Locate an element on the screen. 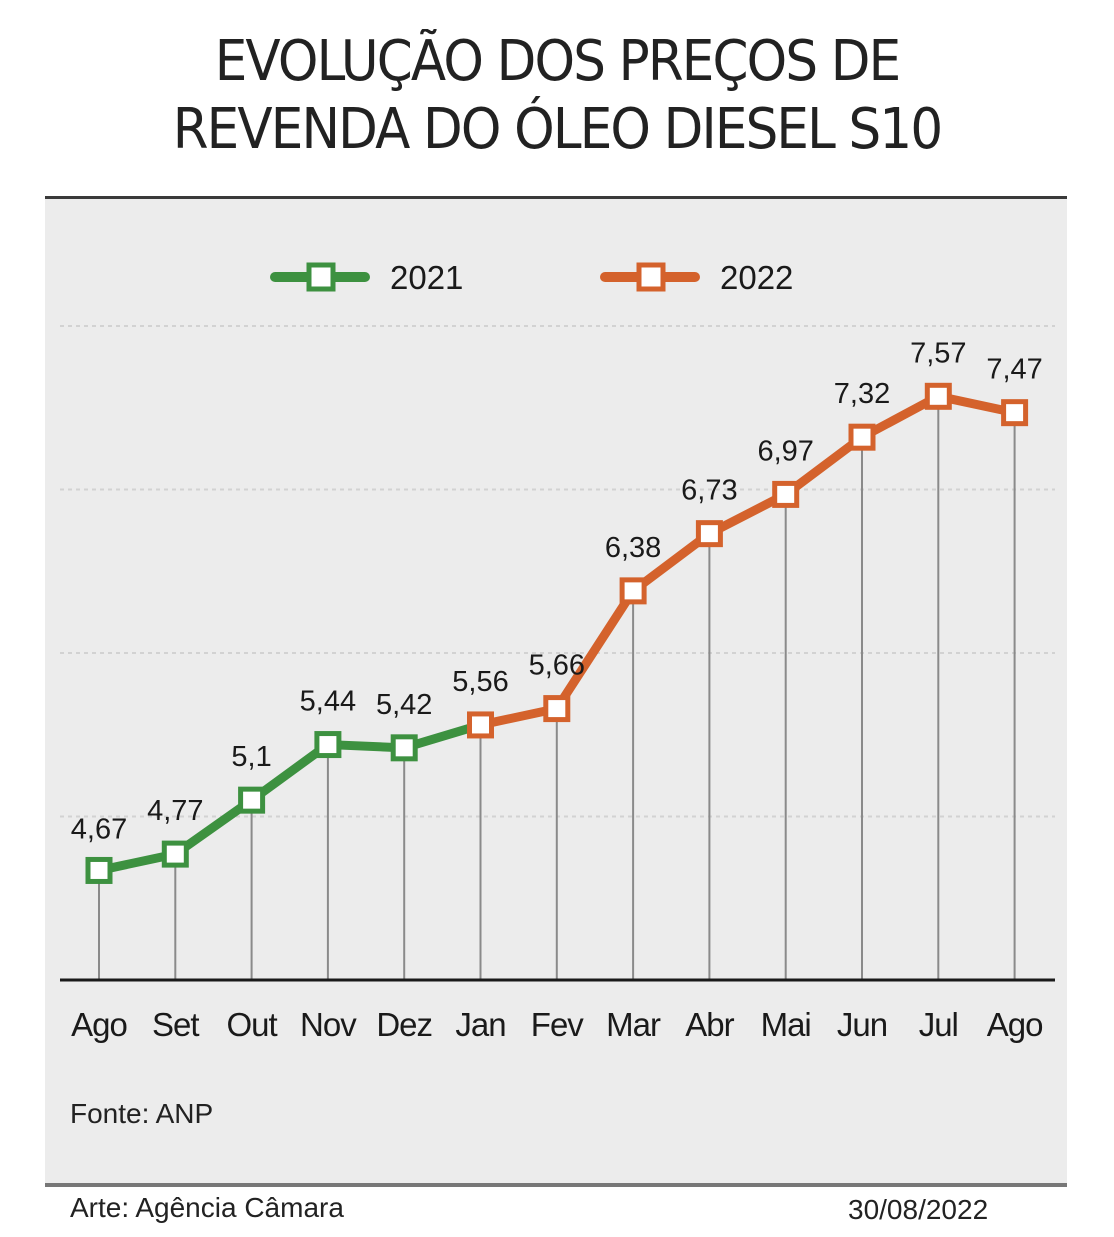 This screenshot has width=1114, height=1237. legend-label-2022: 2022 is located at coordinates (756, 277).